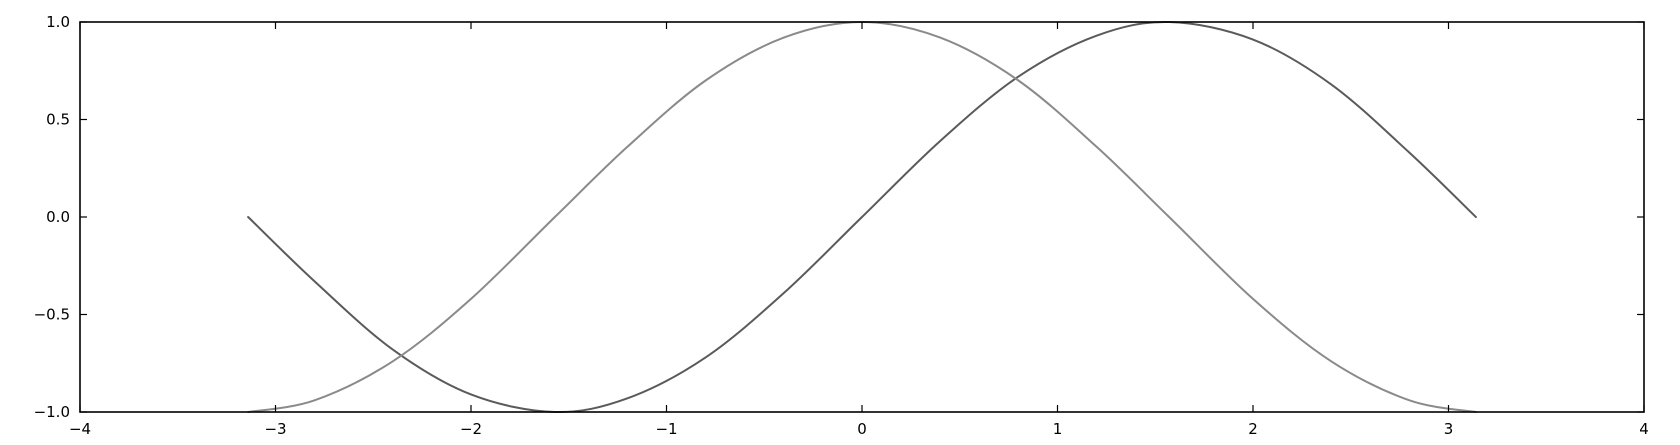 Image resolution: width=1680 pixels, height=445 pixels. Describe the element at coordinates (1058, 429) in the screenshot. I see `x-tick-label: 1` at that location.